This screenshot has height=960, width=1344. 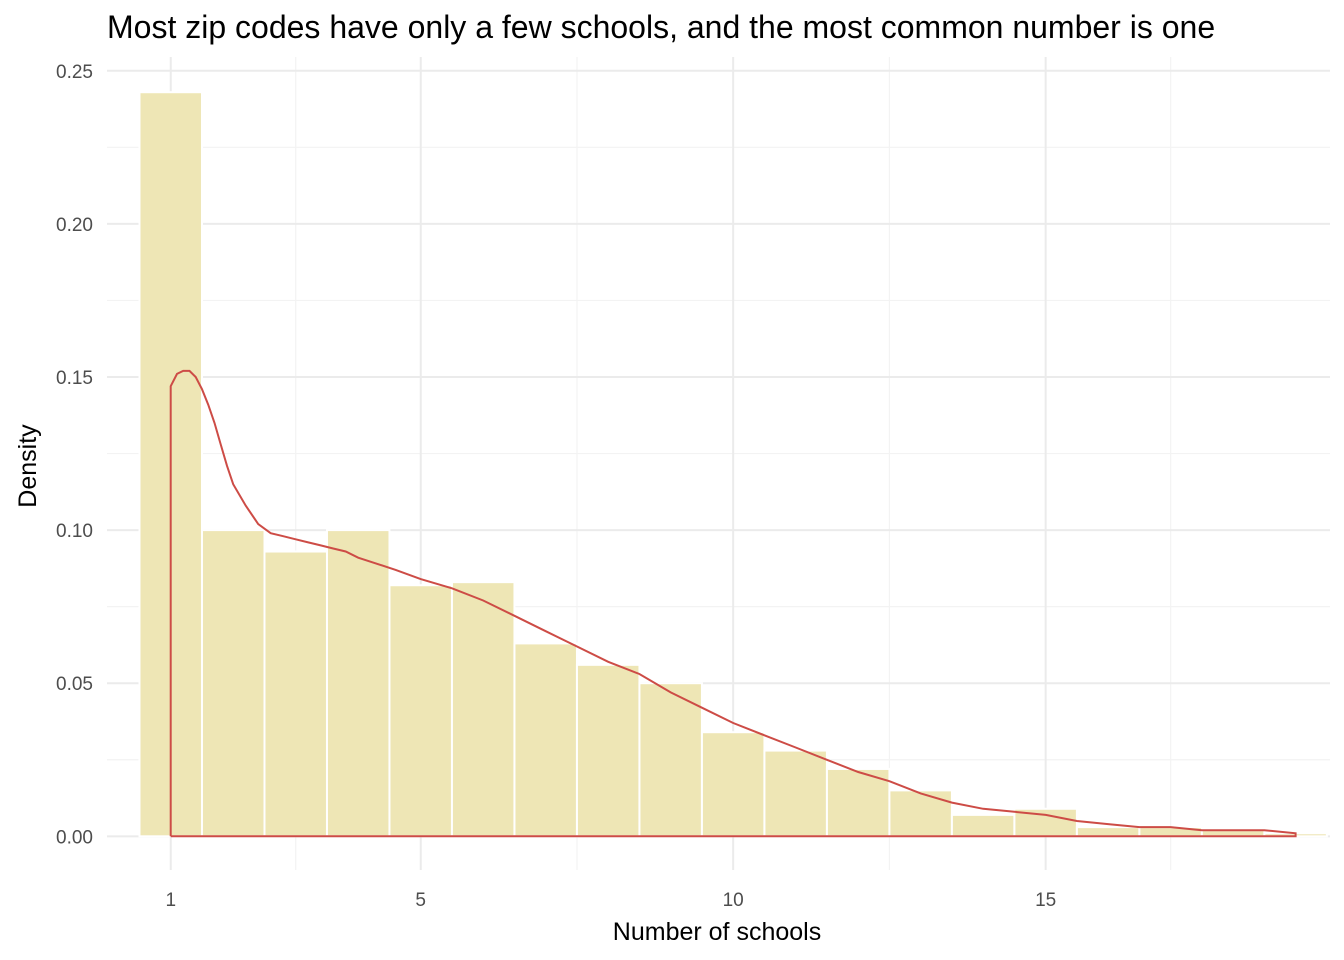 What do you see at coordinates (1045, 900) in the screenshot?
I see `x-tick-label: 15` at bounding box center [1045, 900].